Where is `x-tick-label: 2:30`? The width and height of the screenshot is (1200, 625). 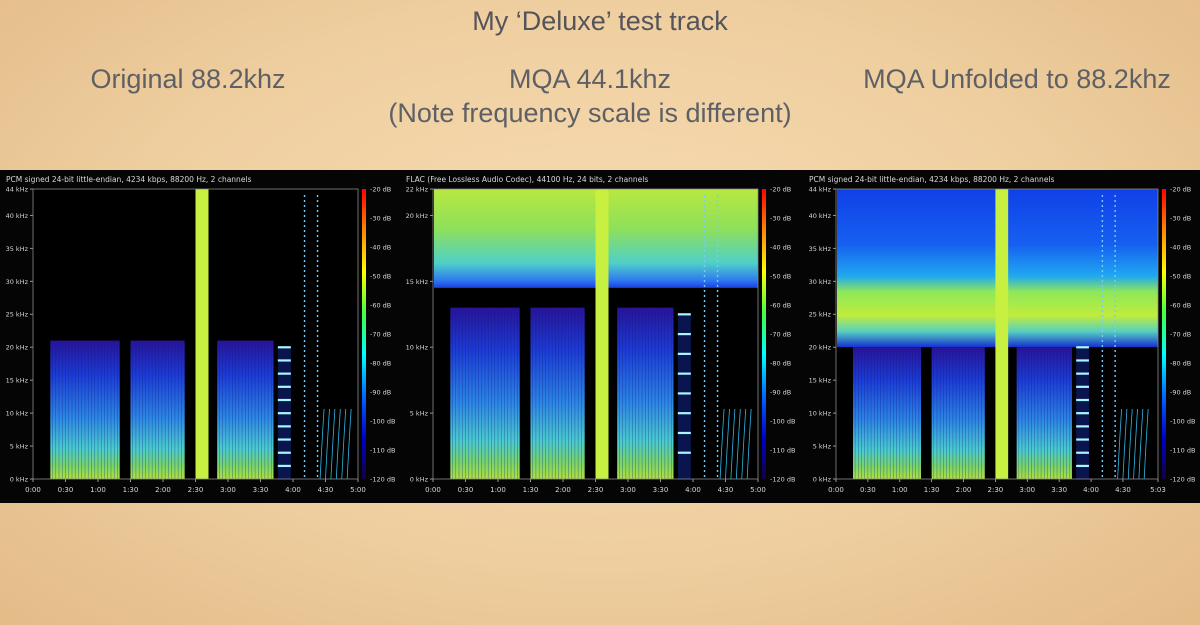
x-tick-label: 2:30 is located at coordinates (596, 490).